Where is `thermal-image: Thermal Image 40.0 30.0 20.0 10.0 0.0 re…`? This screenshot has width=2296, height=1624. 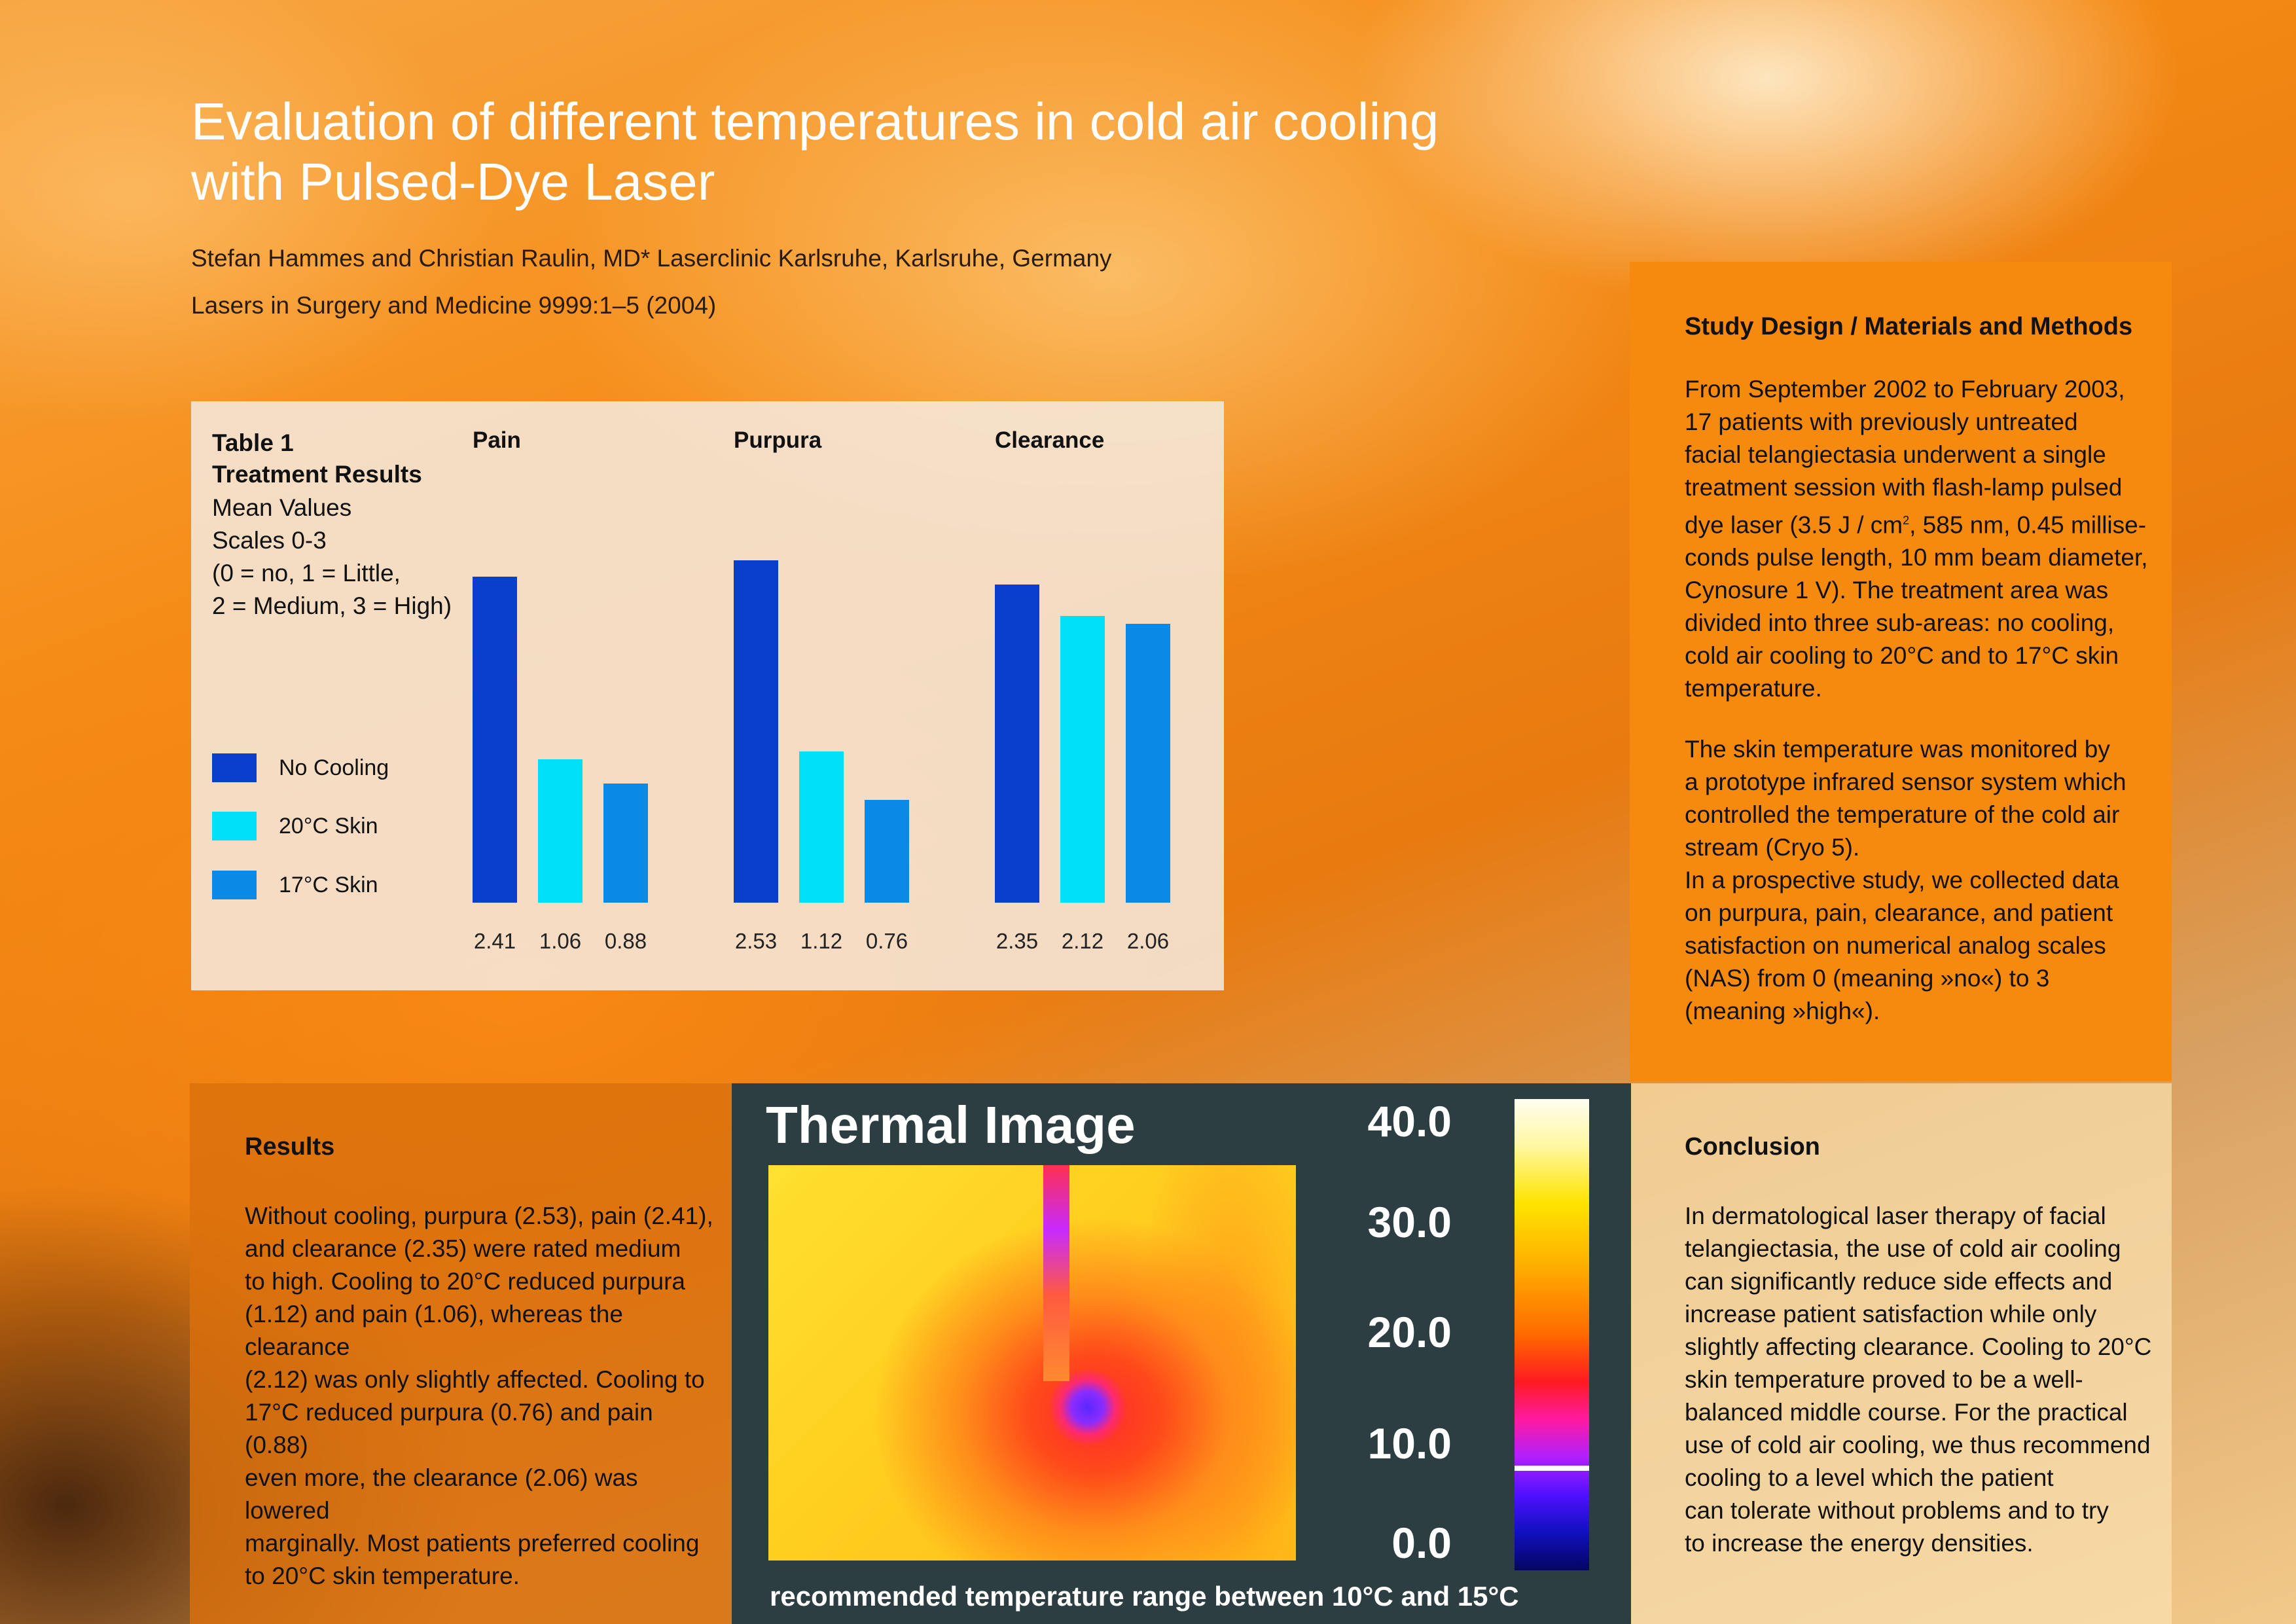
thermal-image: Thermal Image 40.0 30.0 20.0 10.0 0.0 re… is located at coordinates (1181, 1353).